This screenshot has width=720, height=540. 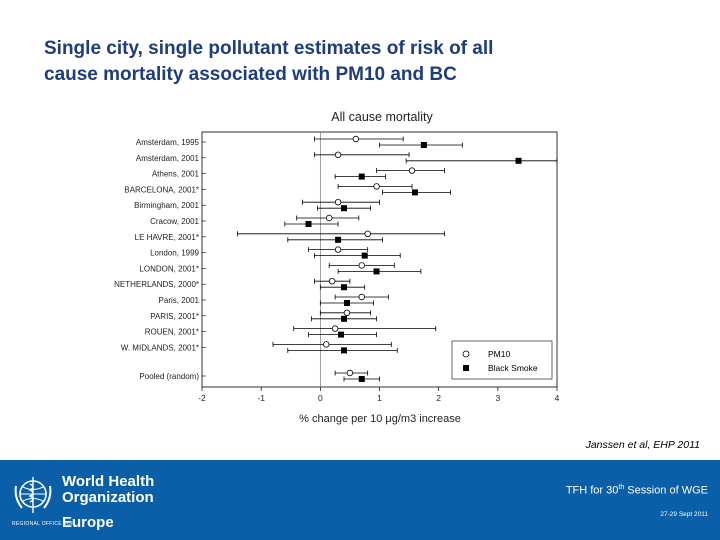 What do you see at coordinates (169, 376) in the screenshot?
I see `category-label: Pooled (random)` at bounding box center [169, 376].